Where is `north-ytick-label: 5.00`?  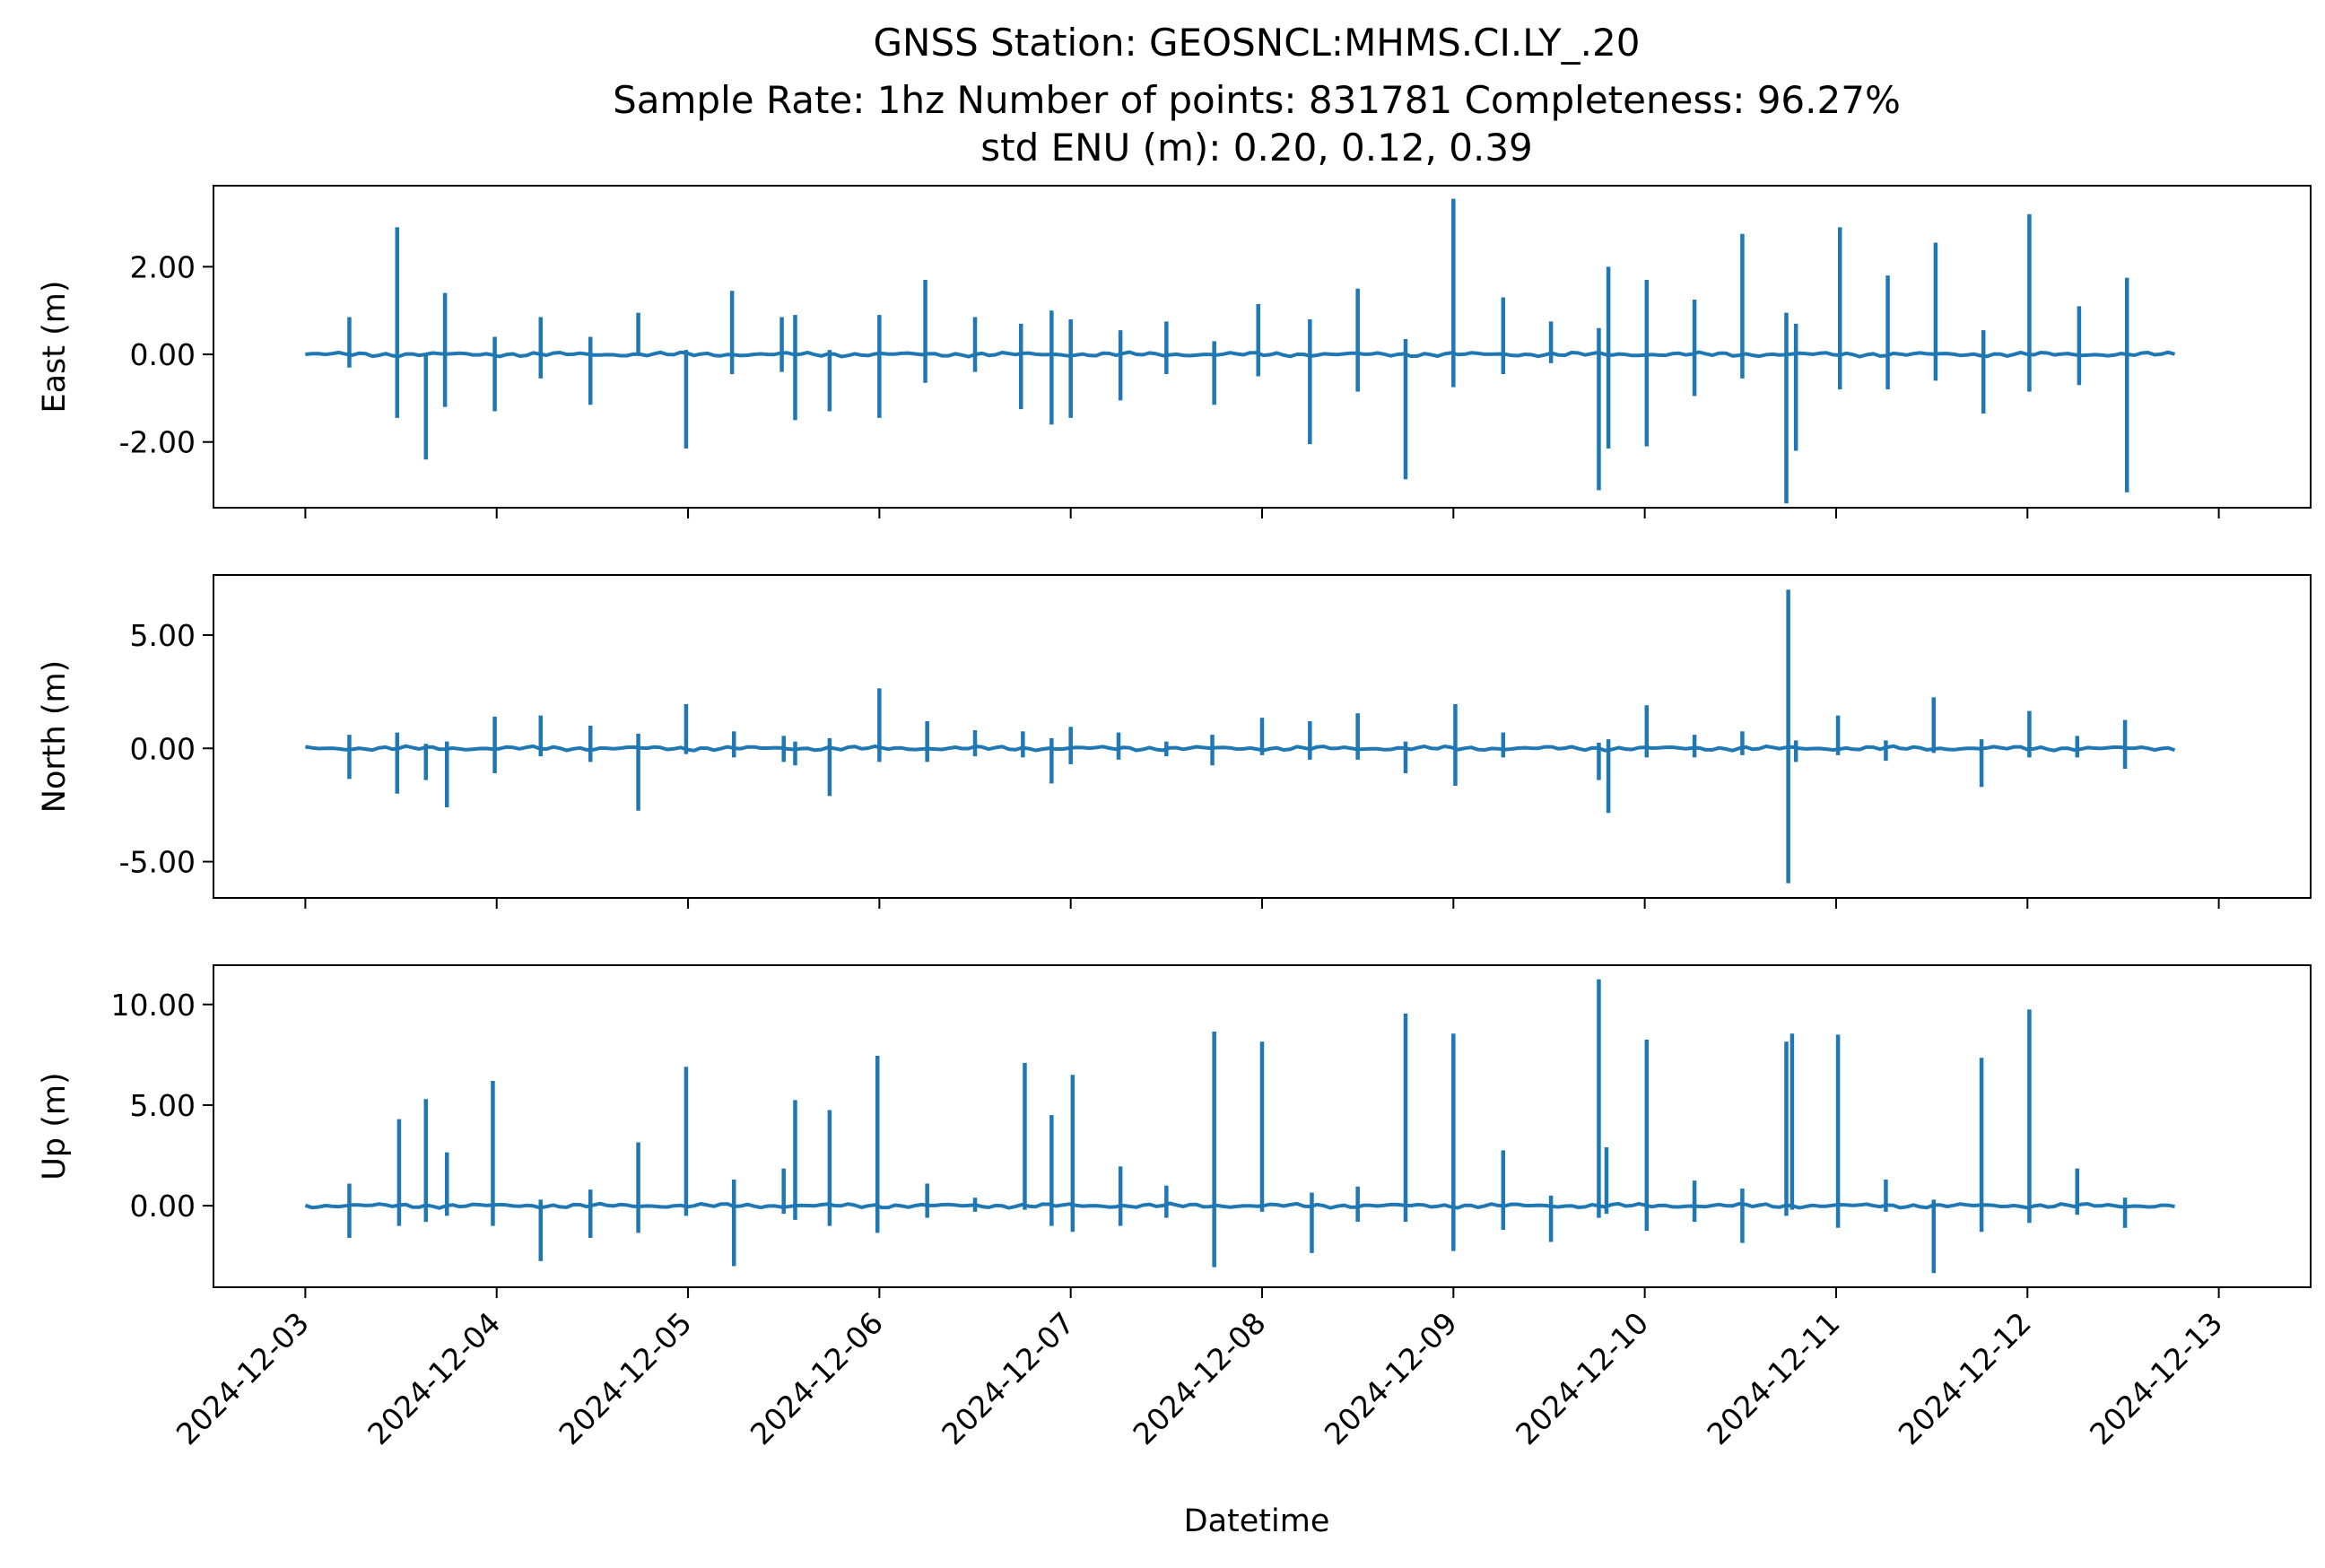 north-ytick-label: 5.00 is located at coordinates (163, 635).